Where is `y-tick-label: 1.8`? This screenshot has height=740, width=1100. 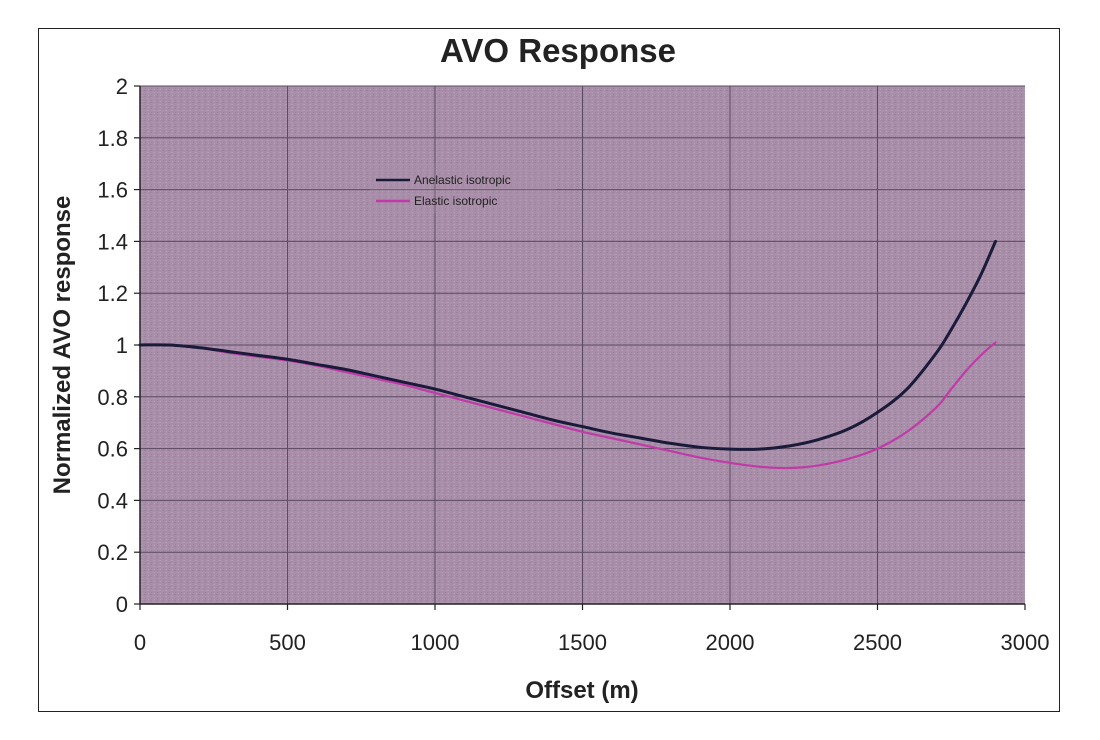 y-tick-label: 1.8 is located at coordinates (112, 138).